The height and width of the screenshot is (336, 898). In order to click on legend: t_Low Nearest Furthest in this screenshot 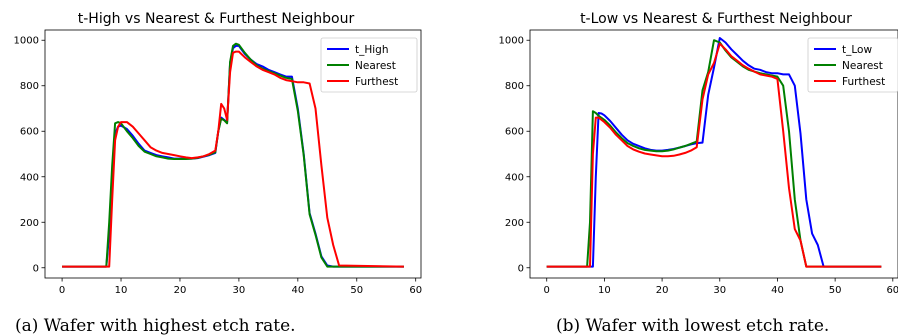, I will do `click(852, 65)`.